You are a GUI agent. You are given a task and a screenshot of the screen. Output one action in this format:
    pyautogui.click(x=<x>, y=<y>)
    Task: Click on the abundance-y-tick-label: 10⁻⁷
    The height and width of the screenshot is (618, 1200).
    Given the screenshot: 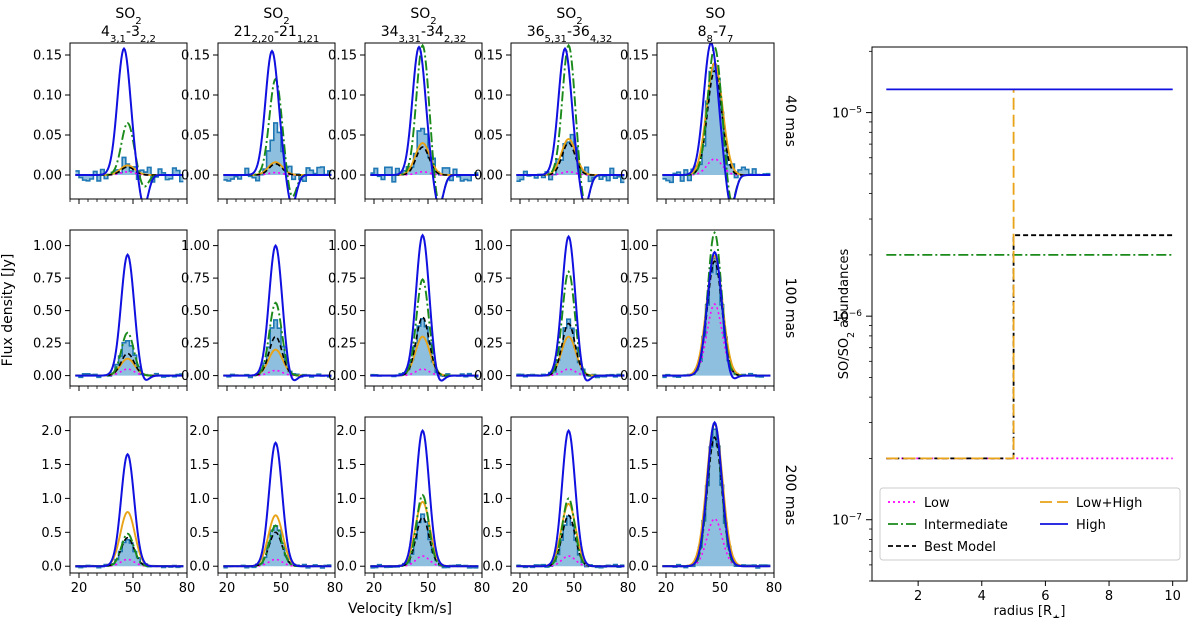 What is the action you would take?
    pyautogui.click(x=847, y=521)
    